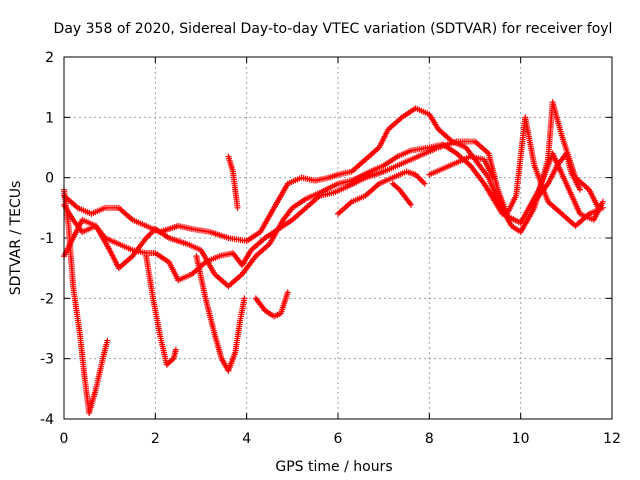 This screenshot has height=480, width=640. What do you see at coordinates (49, 179) in the screenshot?
I see `y-tick-label: 0` at bounding box center [49, 179].